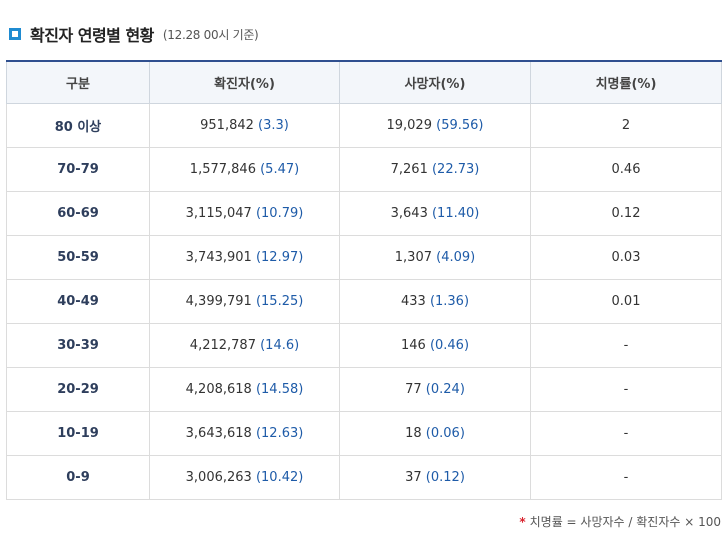 Image resolution: width=725 pixels, height=537 pixels. I want to click on deaths-cell: 77 (0.24), so click(435, 389).